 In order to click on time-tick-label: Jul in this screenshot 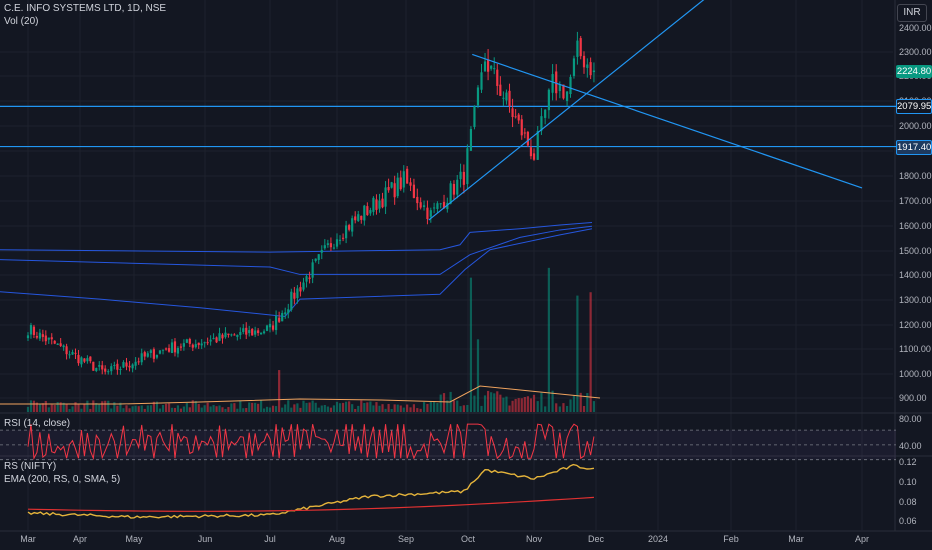, I will do `click(270, 539)`.